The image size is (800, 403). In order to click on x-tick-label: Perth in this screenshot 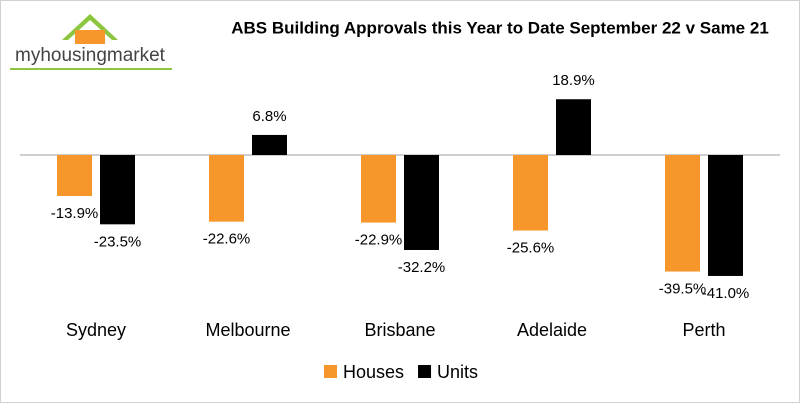, I will do `click(703, 330)`.